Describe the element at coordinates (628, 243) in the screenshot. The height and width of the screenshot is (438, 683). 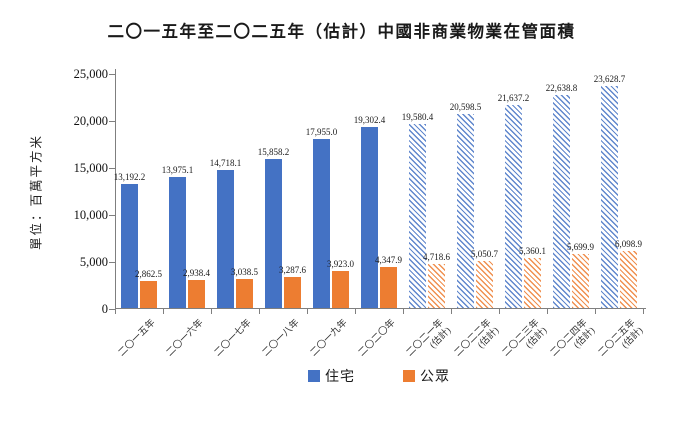
I see `value-label-公眾-二〇二五年: 6,098.9` at that location.